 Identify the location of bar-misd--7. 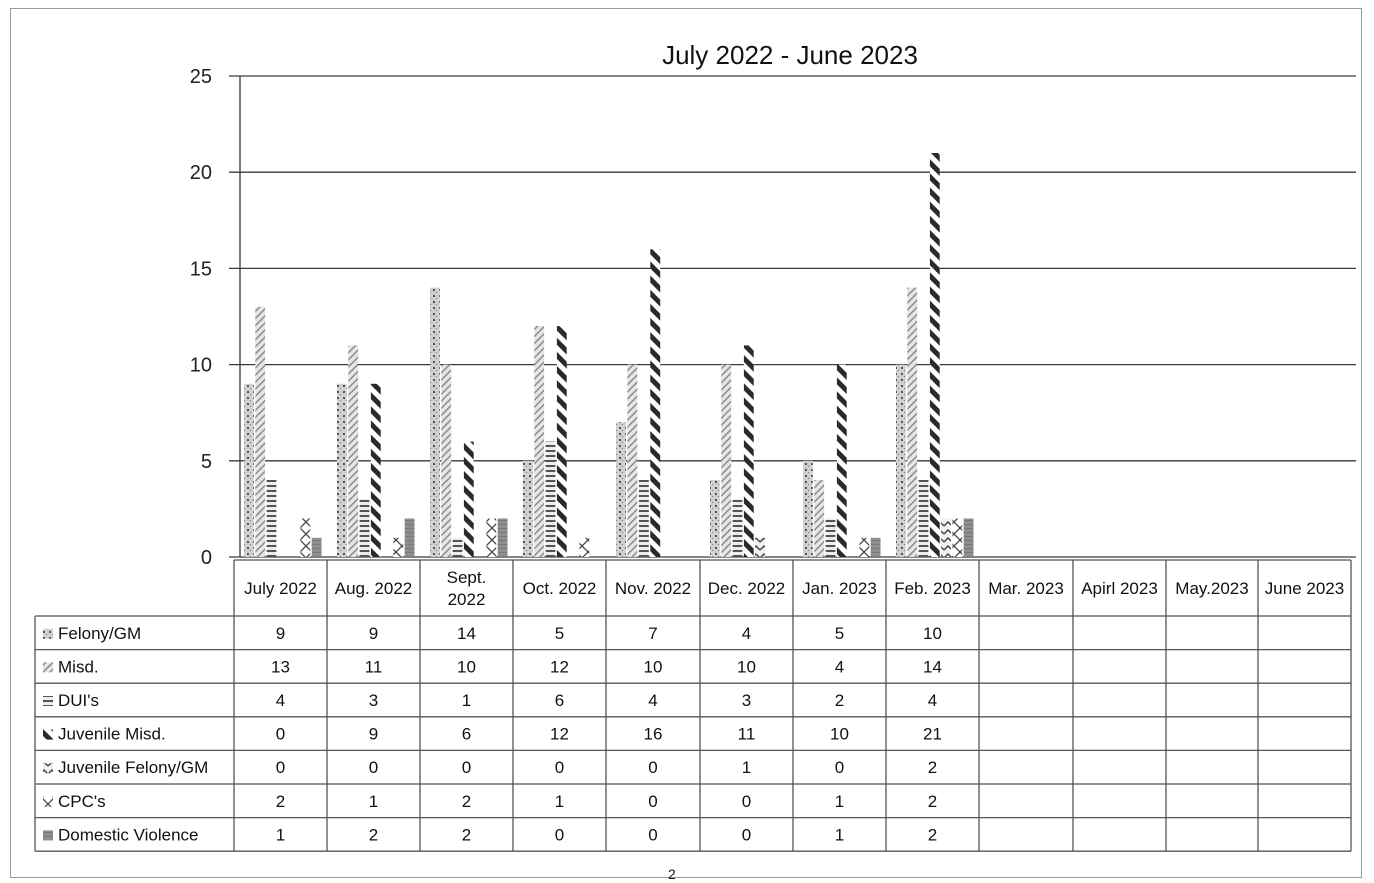
(912, 422).